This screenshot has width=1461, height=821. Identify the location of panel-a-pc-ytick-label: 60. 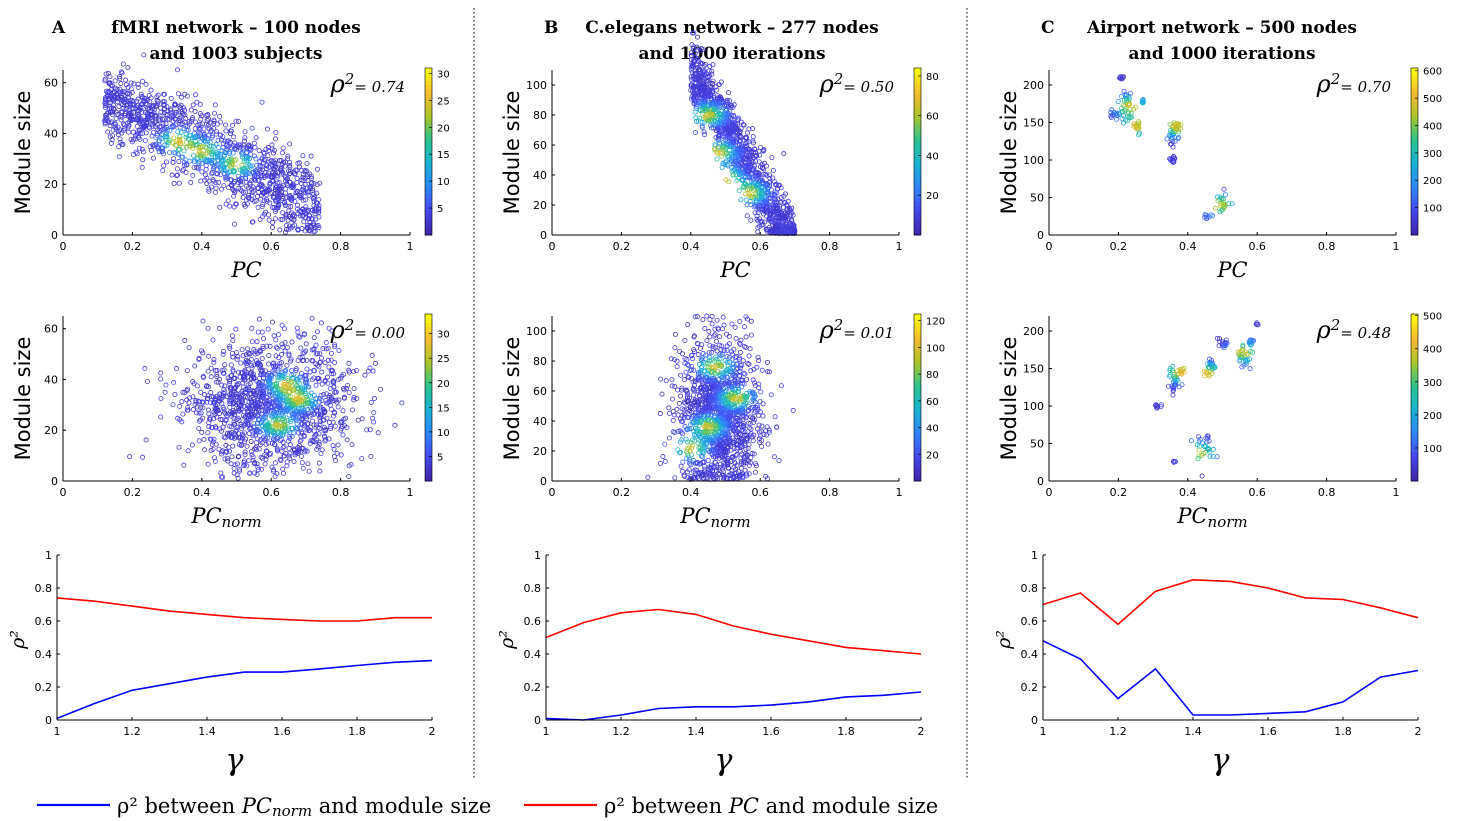
(51, 83).